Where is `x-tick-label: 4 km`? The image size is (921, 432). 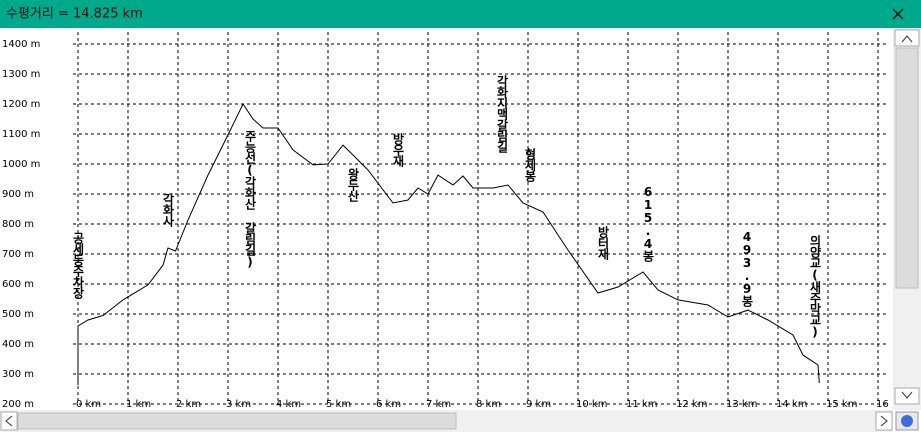 x-tick-label: 4 km is located at coordinates (288, 404).